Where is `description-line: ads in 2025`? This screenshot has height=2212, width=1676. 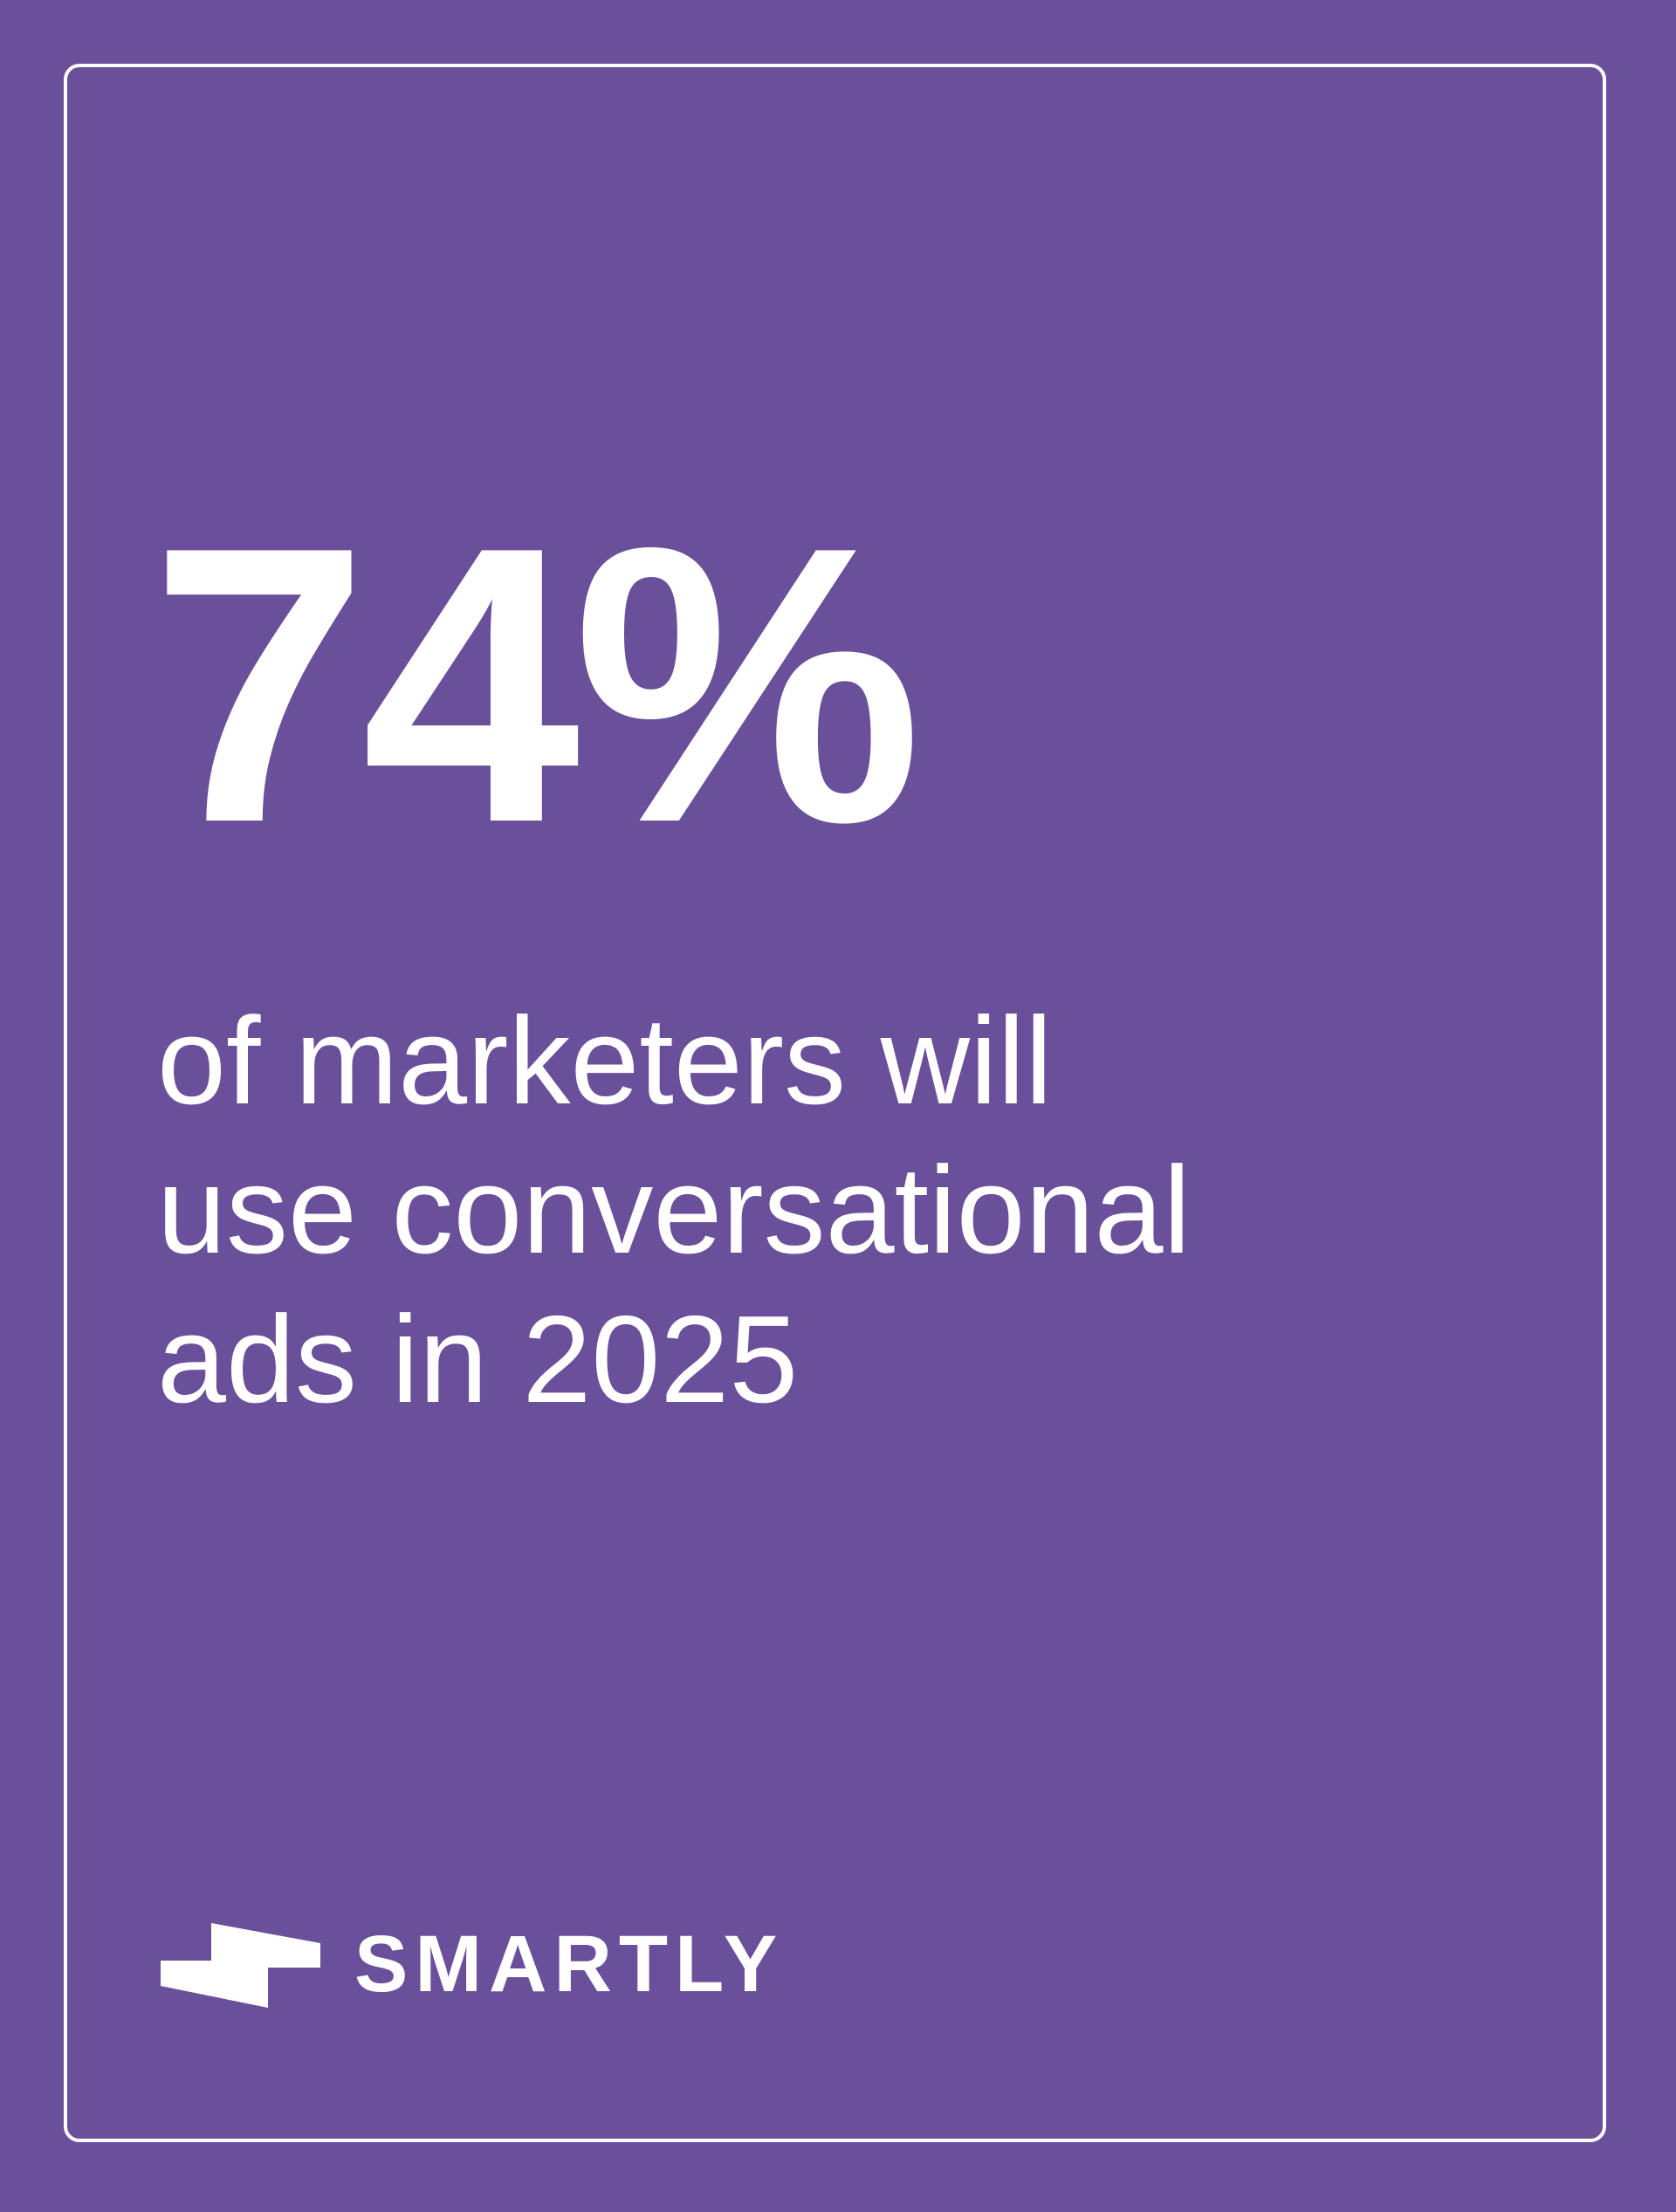 description-line: ads in 2025 is located at coordinates (478, 1360).